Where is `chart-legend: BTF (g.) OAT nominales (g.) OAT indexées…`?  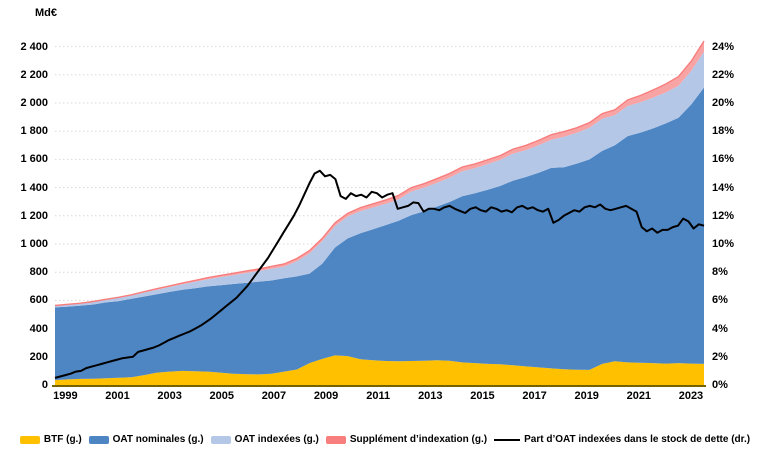 chart-legend: BTF (g.) OAT nominales (g.) OAT indexées… is located at coordinates (385, 439).